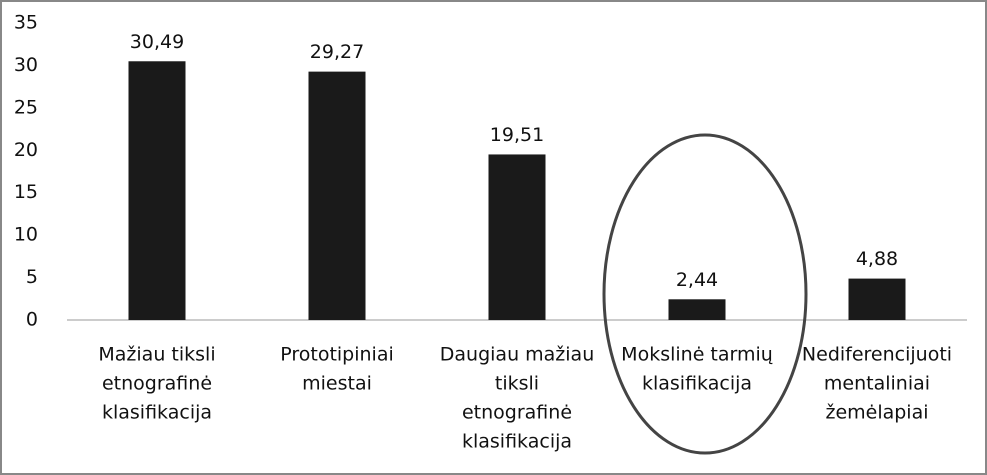 This screenshot has height=475, width=987. What do you see at coordinates (26, 192) in the screenshot?
I see `y-tick-label: 15` at bounding box center [26, 192].